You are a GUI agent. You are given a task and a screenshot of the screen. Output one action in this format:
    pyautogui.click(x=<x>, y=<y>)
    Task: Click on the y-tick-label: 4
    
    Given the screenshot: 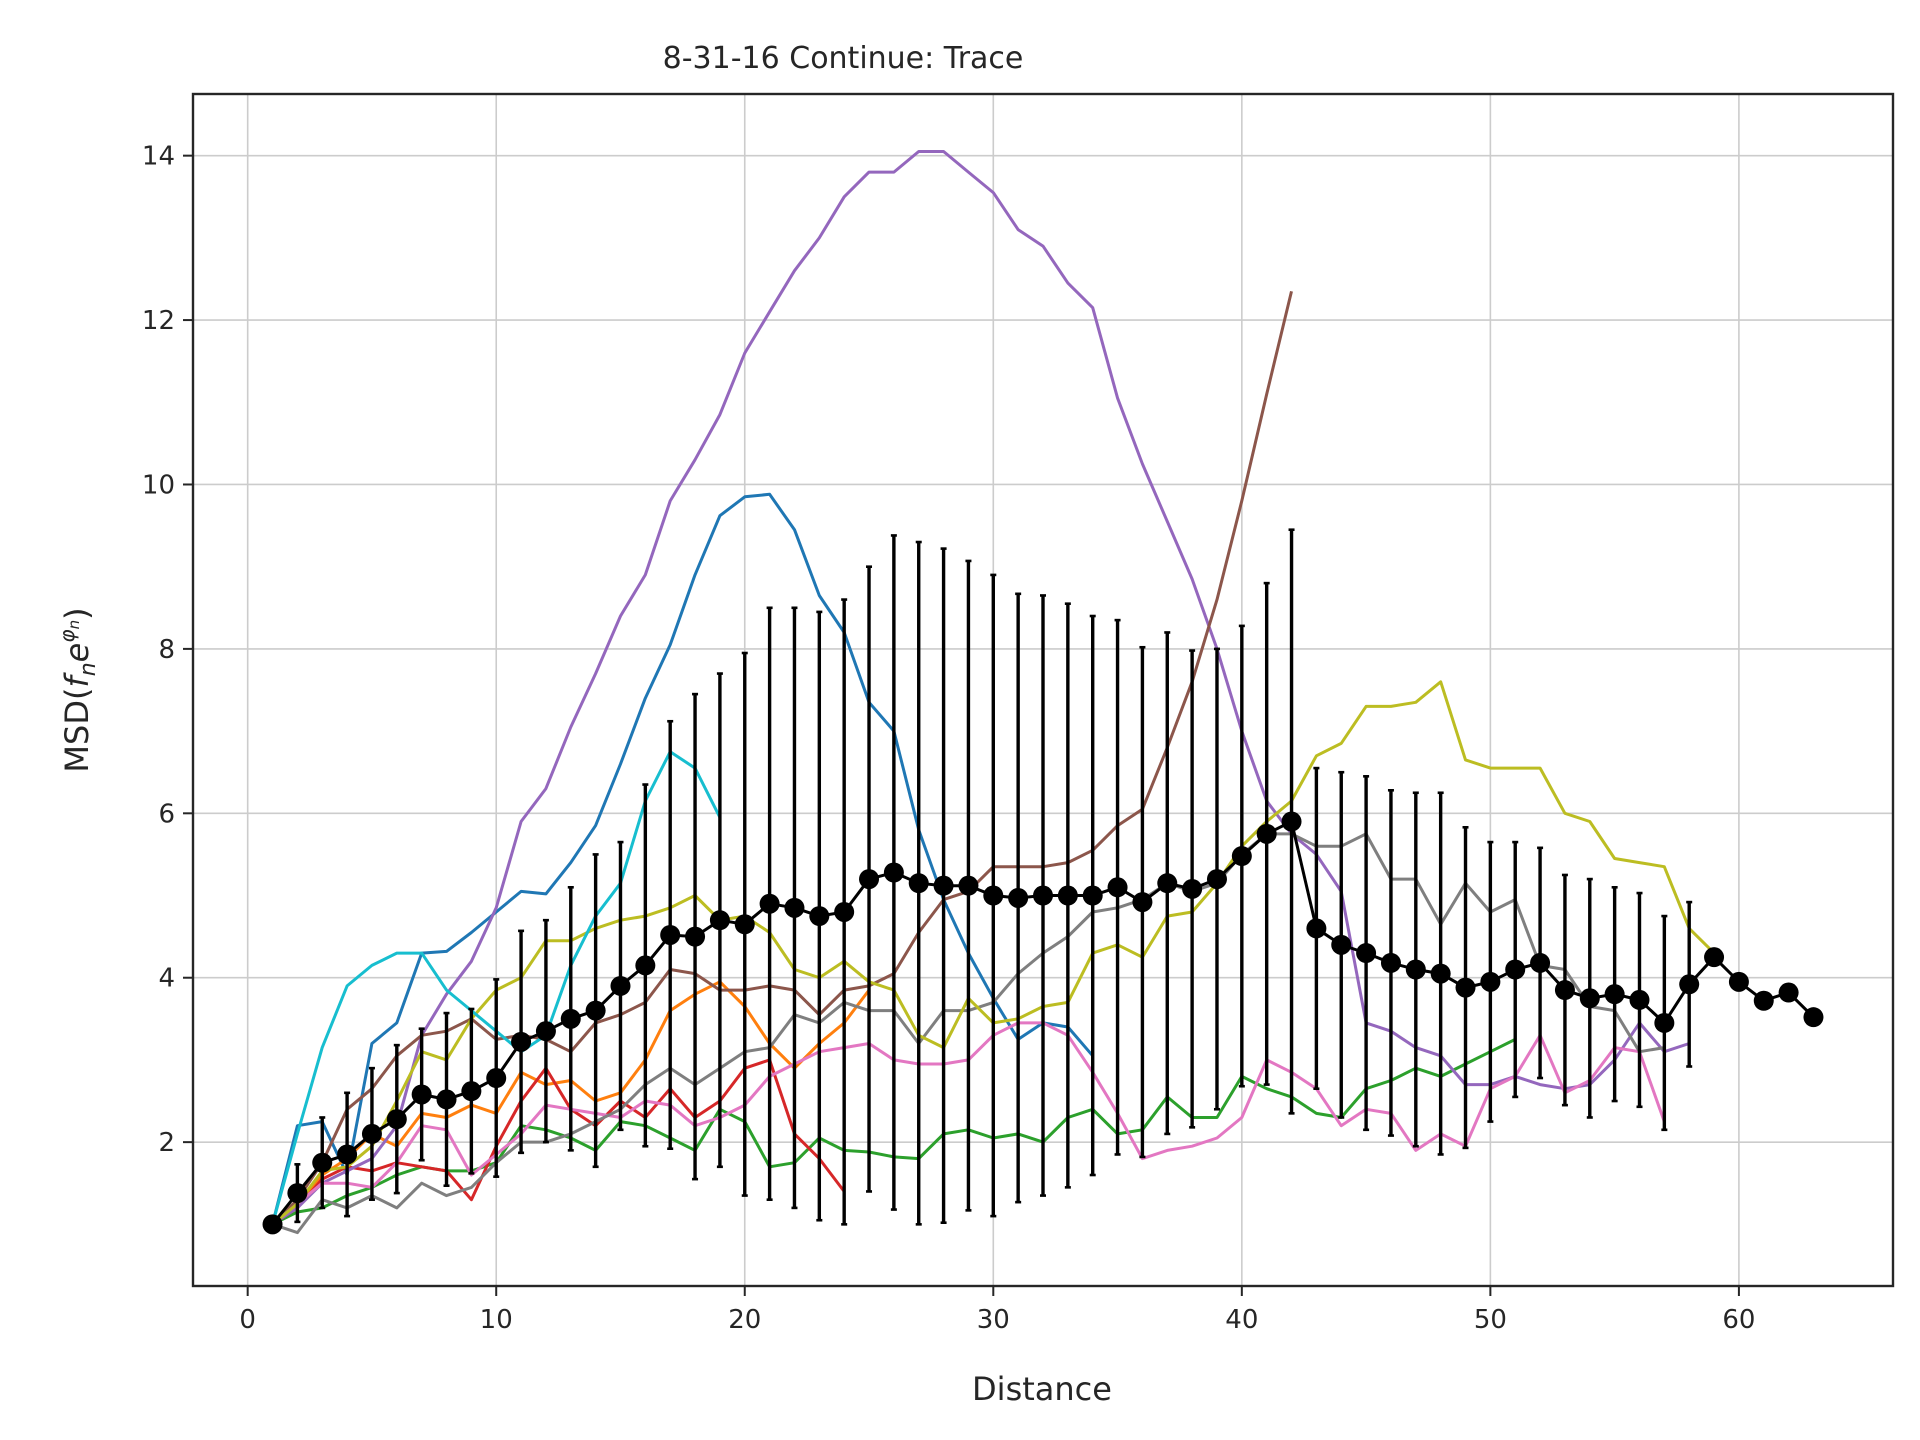 What is the action you would take?
    pyautogui.click(x=166, y=979)
    